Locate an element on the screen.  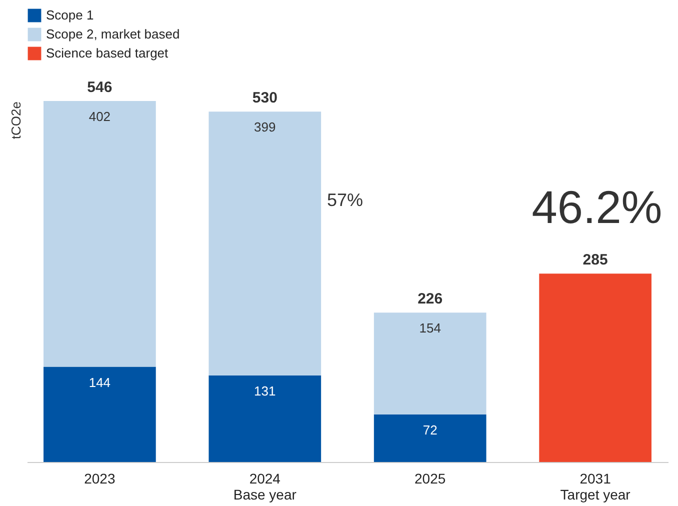
x-tick-label: 2023 is located at coordinates (100, 478).